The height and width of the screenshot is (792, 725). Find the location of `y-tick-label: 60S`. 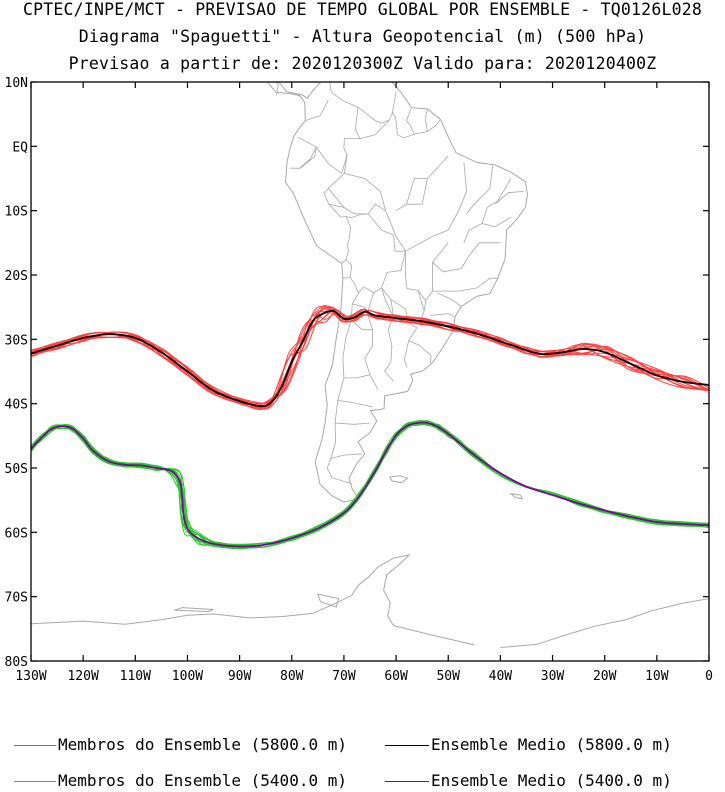

y-tick-label: 60S is located at coordinates (16, 533).